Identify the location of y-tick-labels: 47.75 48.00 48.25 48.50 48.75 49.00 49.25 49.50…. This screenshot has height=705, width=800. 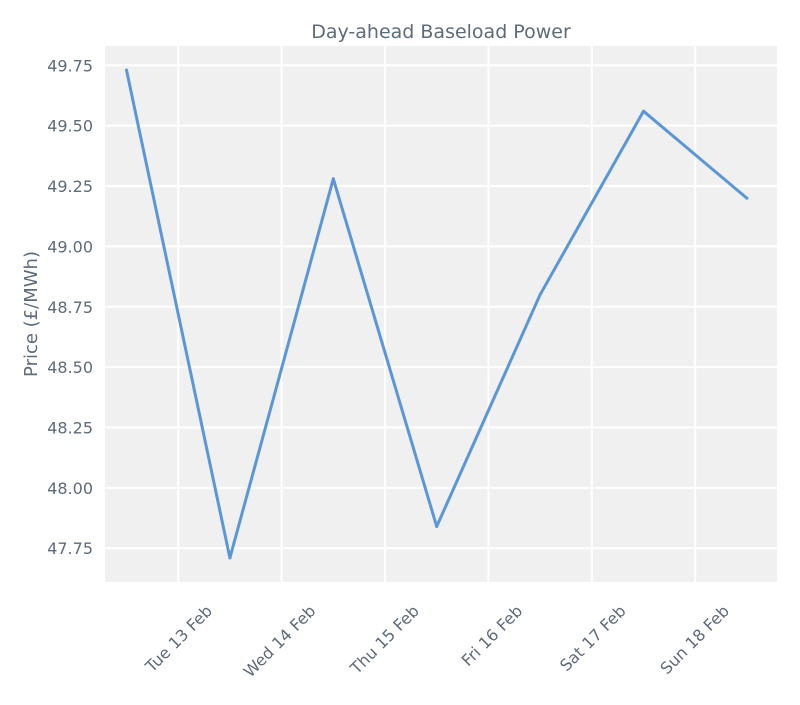
(70, 307).